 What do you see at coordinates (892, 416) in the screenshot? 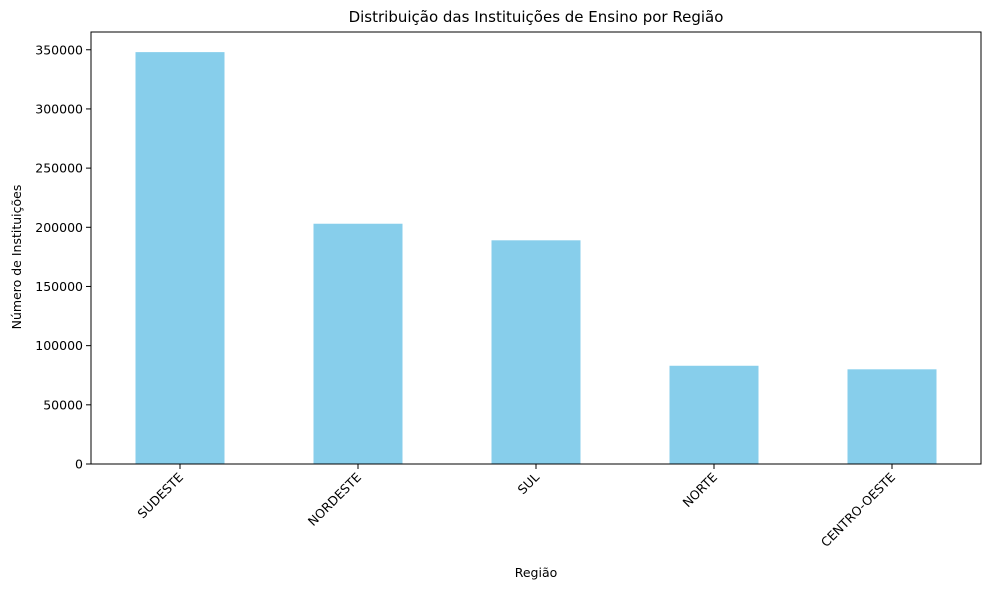
I see `bar-centro-oeste` at bounding box center [892, 416].